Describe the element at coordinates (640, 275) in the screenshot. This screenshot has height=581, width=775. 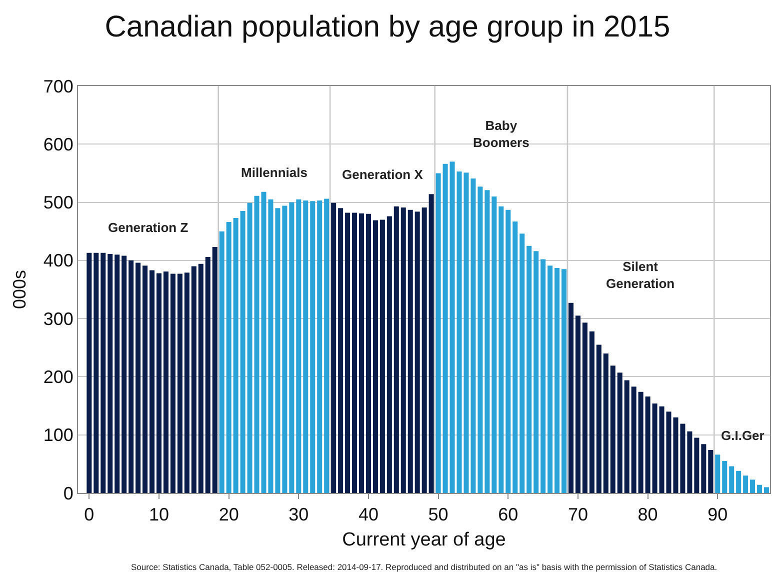
I see `annotation: Silent Generation` at that location.